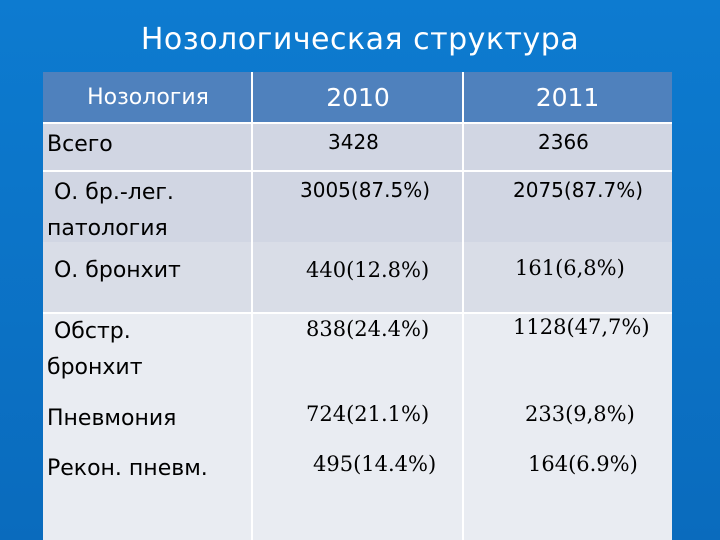 Image resolution: width=720 pixels, height=540 pixels. Describe the element at coordinates (112, 418) in the screenshot. I see `row-label-pneumonia: Пневмония` at that location.